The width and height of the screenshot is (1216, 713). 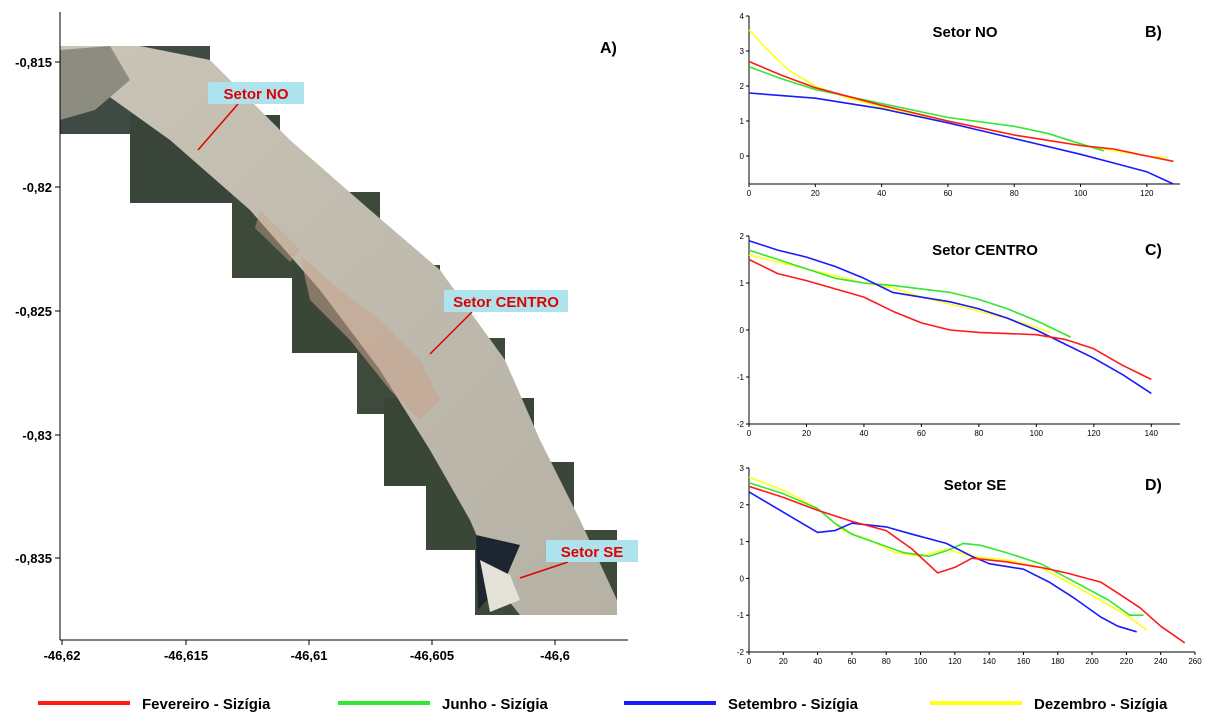 I want to click on callout-label-no: Setor NO, so click(x=255, y=94).